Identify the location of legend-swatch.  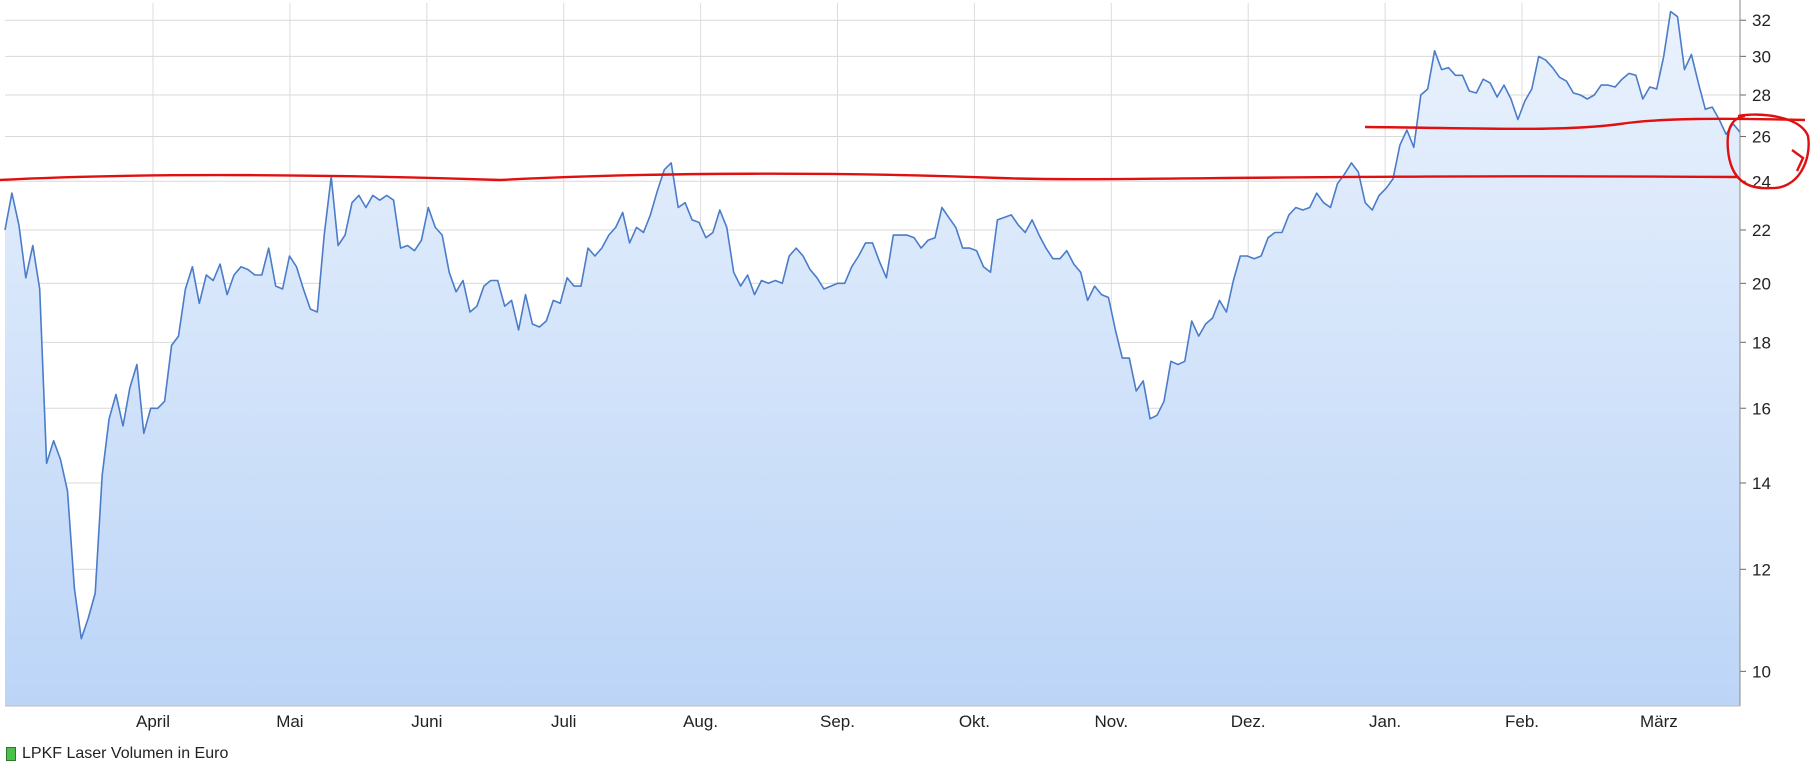
(11, 754).